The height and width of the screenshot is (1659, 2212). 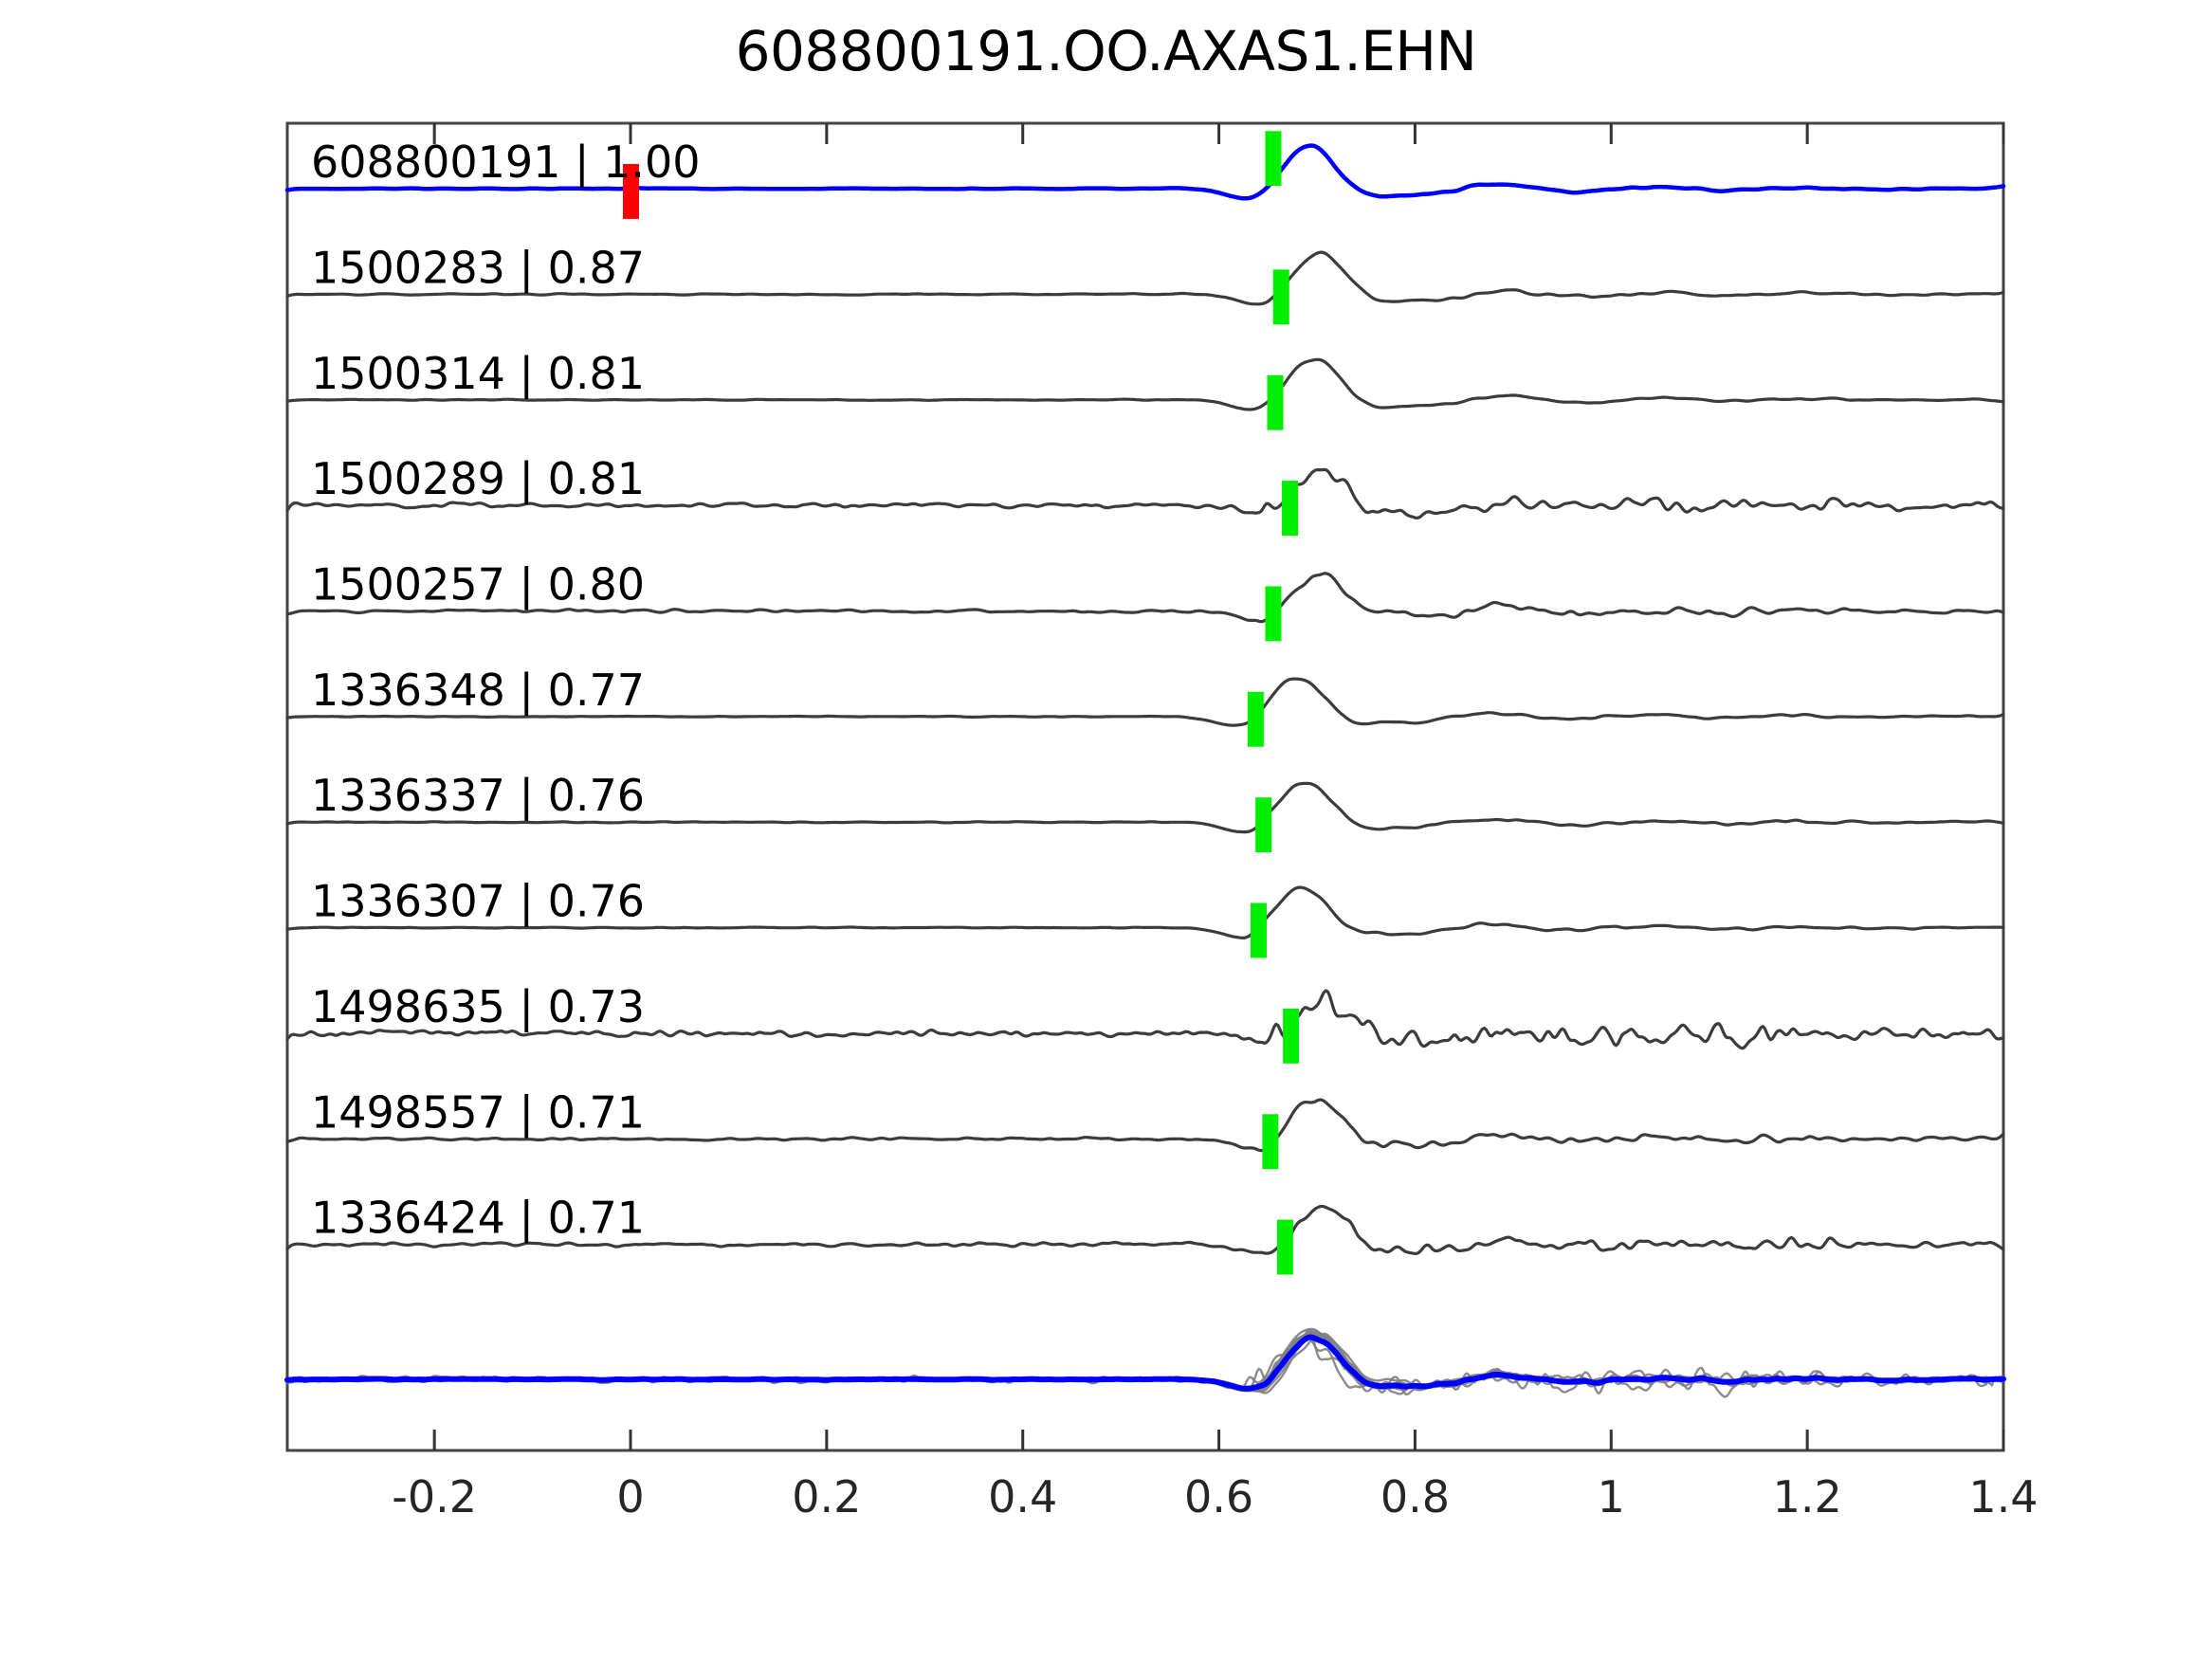 What do you see at coordinates (478, 691) in the screenshot?
I see `trace-label: 1336348 | 0.77` at bounding box center [478, 691].